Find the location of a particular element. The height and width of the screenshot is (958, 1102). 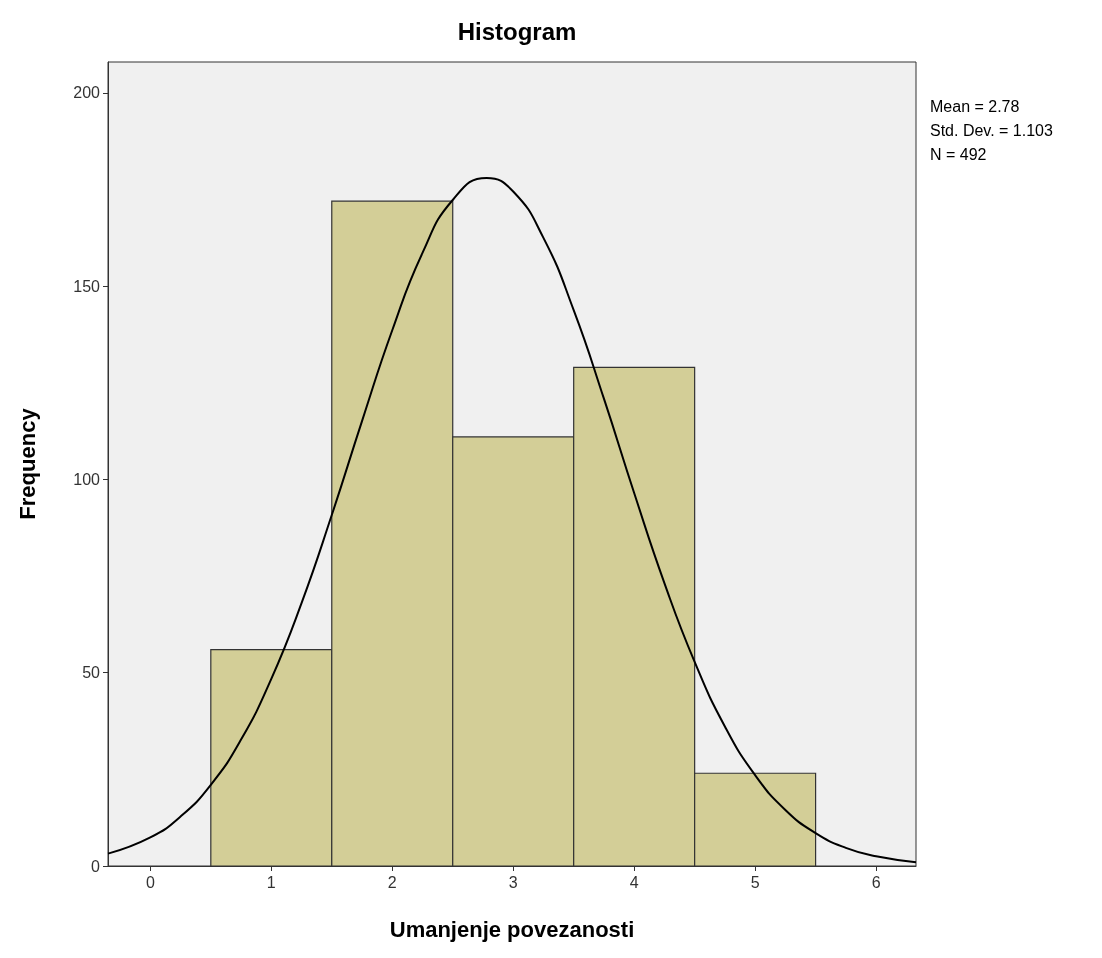

y-tick-label: 200 is located at coordinates (87, 93).